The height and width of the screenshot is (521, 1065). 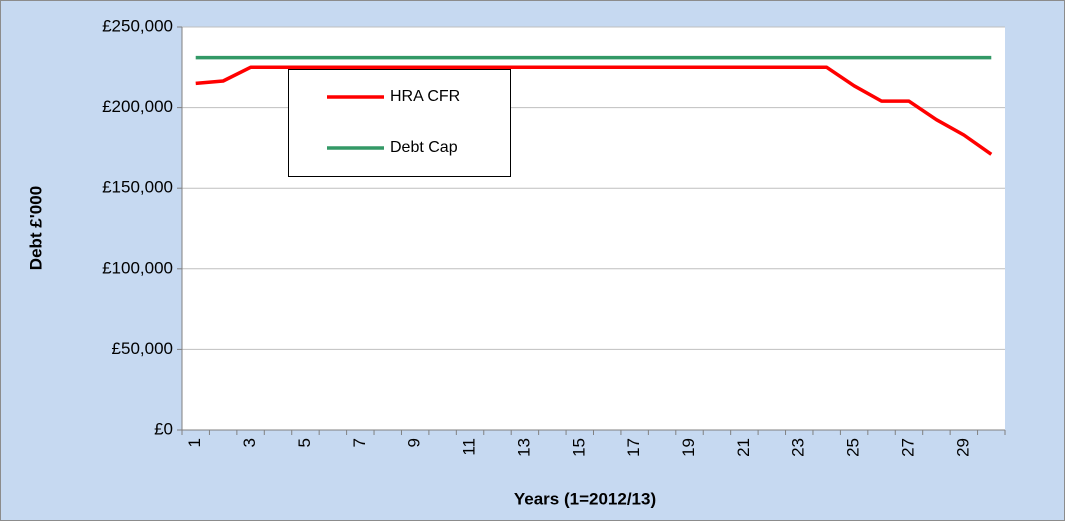 What do you see at coordinates (414, 442) in the screenshot?
I see `x-tick-label: 9` at bounding box center [414, 442].